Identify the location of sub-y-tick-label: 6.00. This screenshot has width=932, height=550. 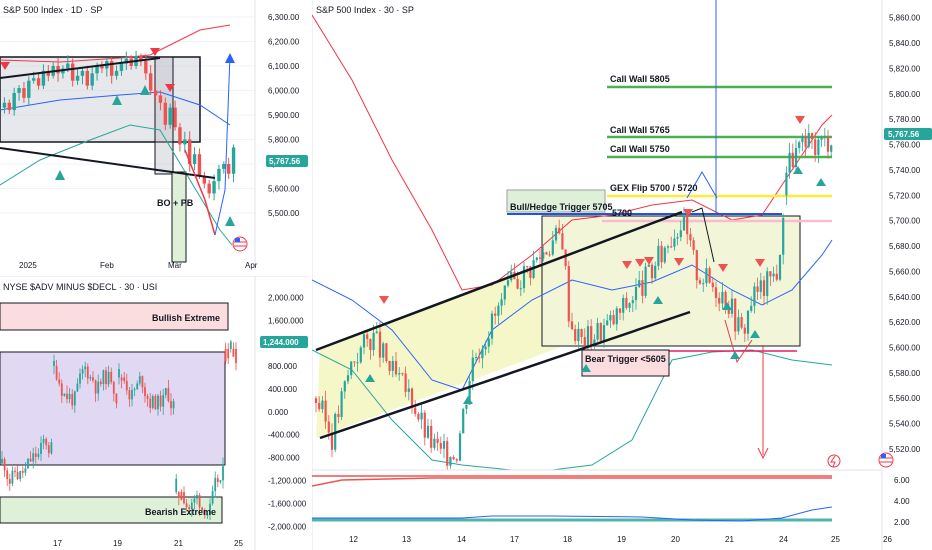
(902, 480).